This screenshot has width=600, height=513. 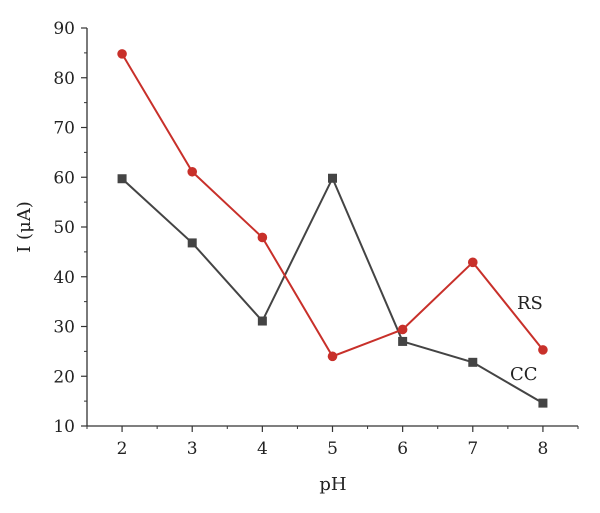 I want to click on y-tick-label-90: 90, so click(x=64, y=29).